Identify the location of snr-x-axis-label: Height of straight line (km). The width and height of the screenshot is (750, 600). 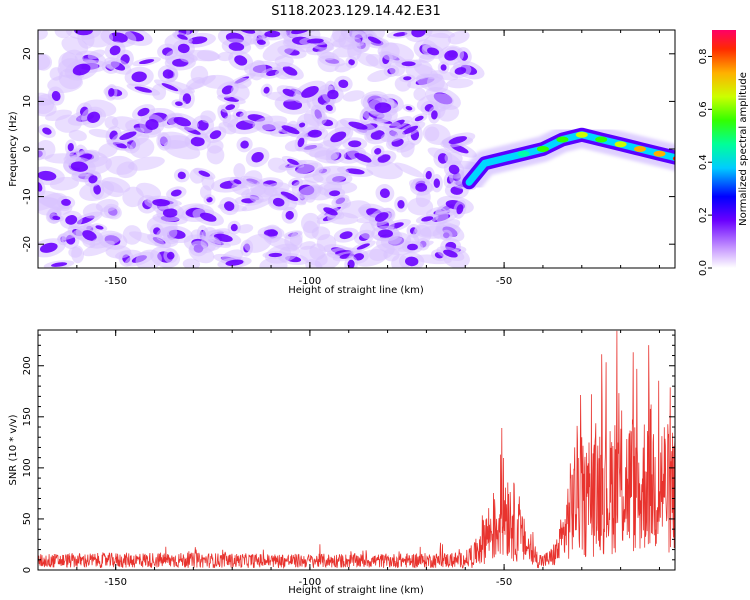
(356, 590).